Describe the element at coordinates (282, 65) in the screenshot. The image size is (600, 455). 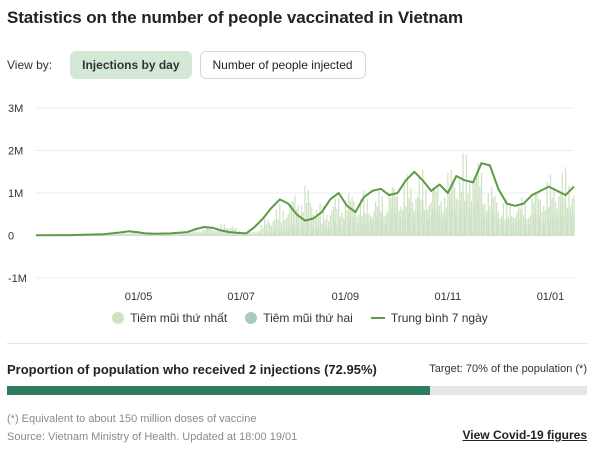
I see `tab-number-of-people-injected: Number of people injected` at that location.